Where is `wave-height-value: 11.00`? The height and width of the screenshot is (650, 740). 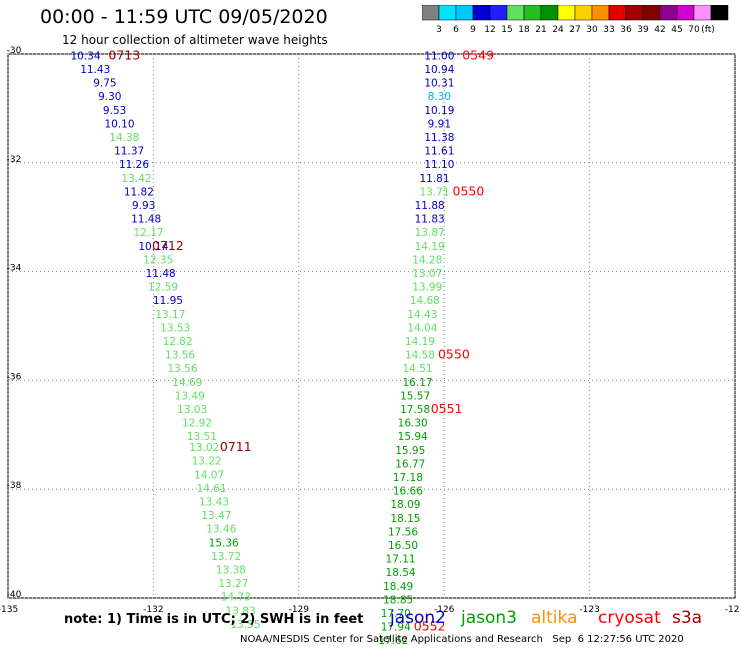 wave-height-value: 11.00 is located at coordinates (439, 56).